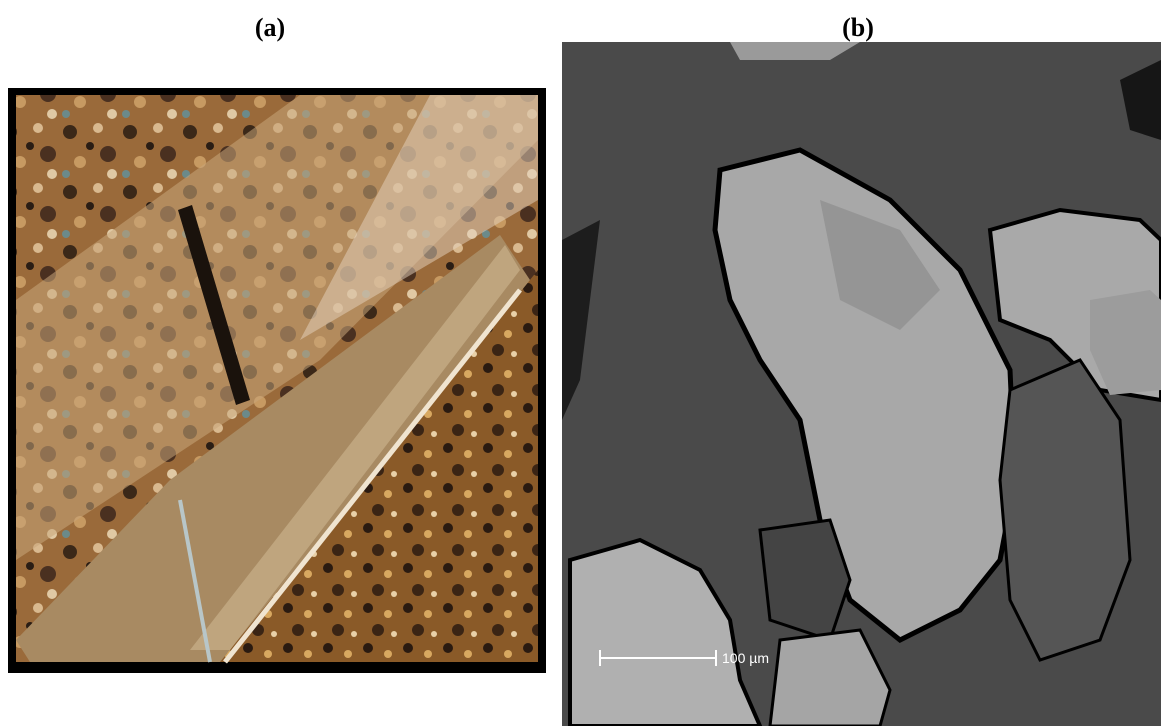  I want to click on scale-bar-label: 100 µm, so click(745, 658).